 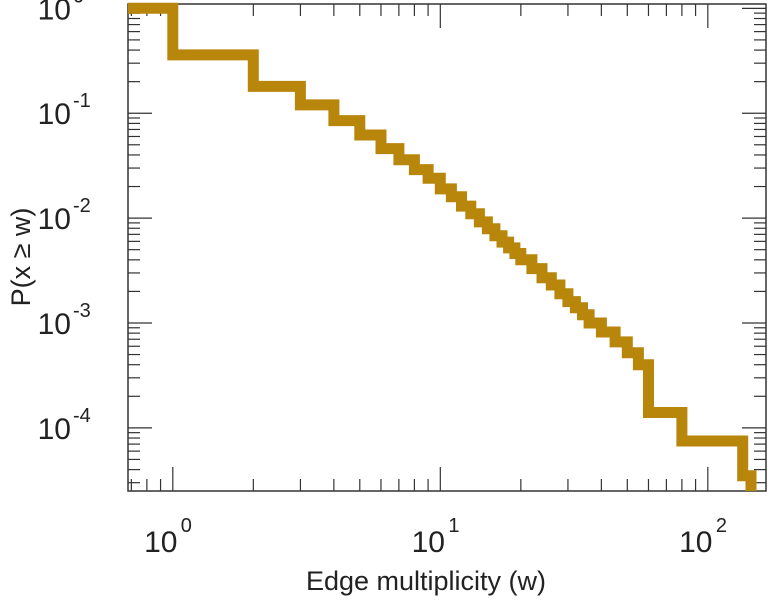 What do you see at coordinates (186, 526) in the screenshot?
I see `x-tick-exponent: 0` at bounding box center [186, 526].